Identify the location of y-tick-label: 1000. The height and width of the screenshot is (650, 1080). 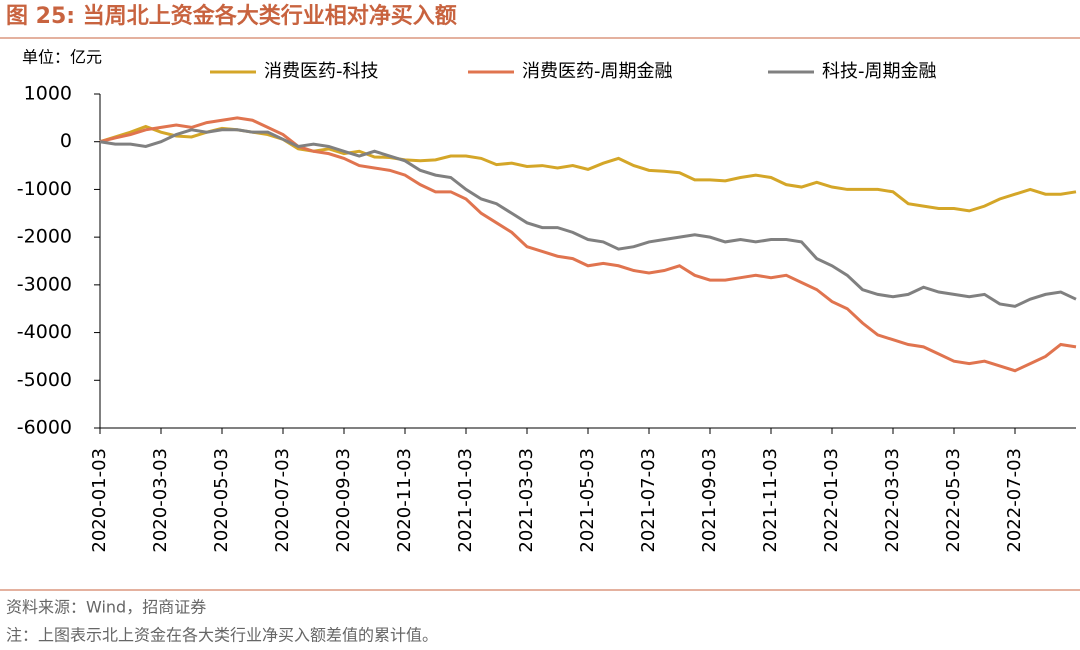
(48, 94).